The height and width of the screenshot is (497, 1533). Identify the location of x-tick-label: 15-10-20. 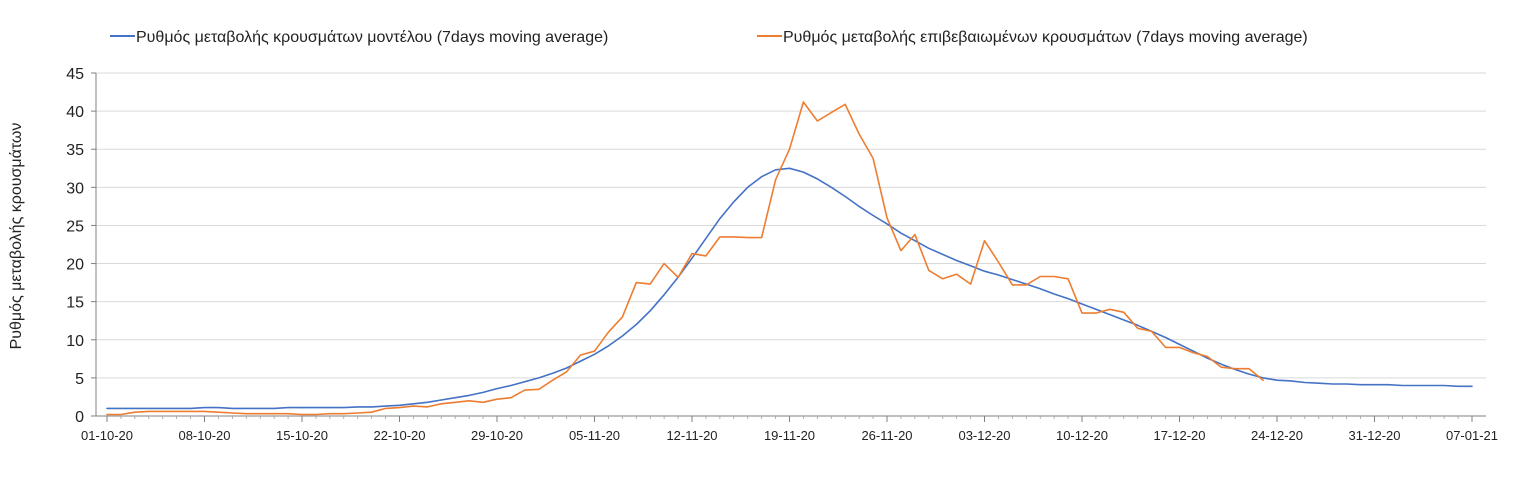
(302, 435).